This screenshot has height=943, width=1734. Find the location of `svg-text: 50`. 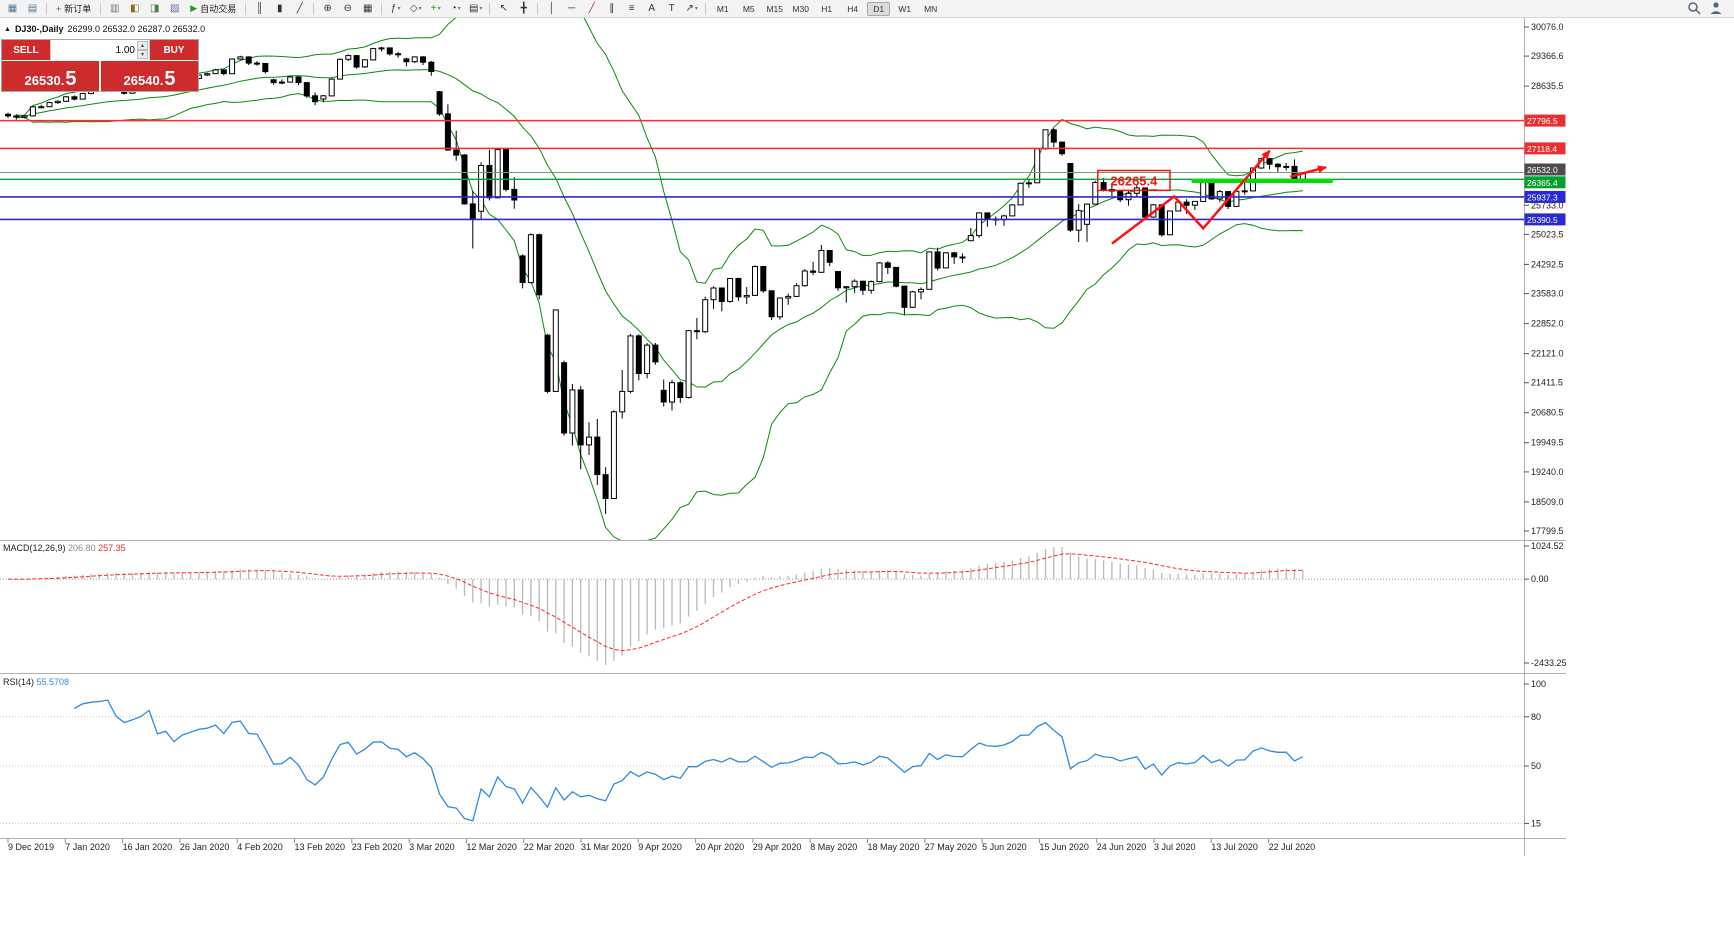

svg-text: 50 is located at coordinates (1536, 766).